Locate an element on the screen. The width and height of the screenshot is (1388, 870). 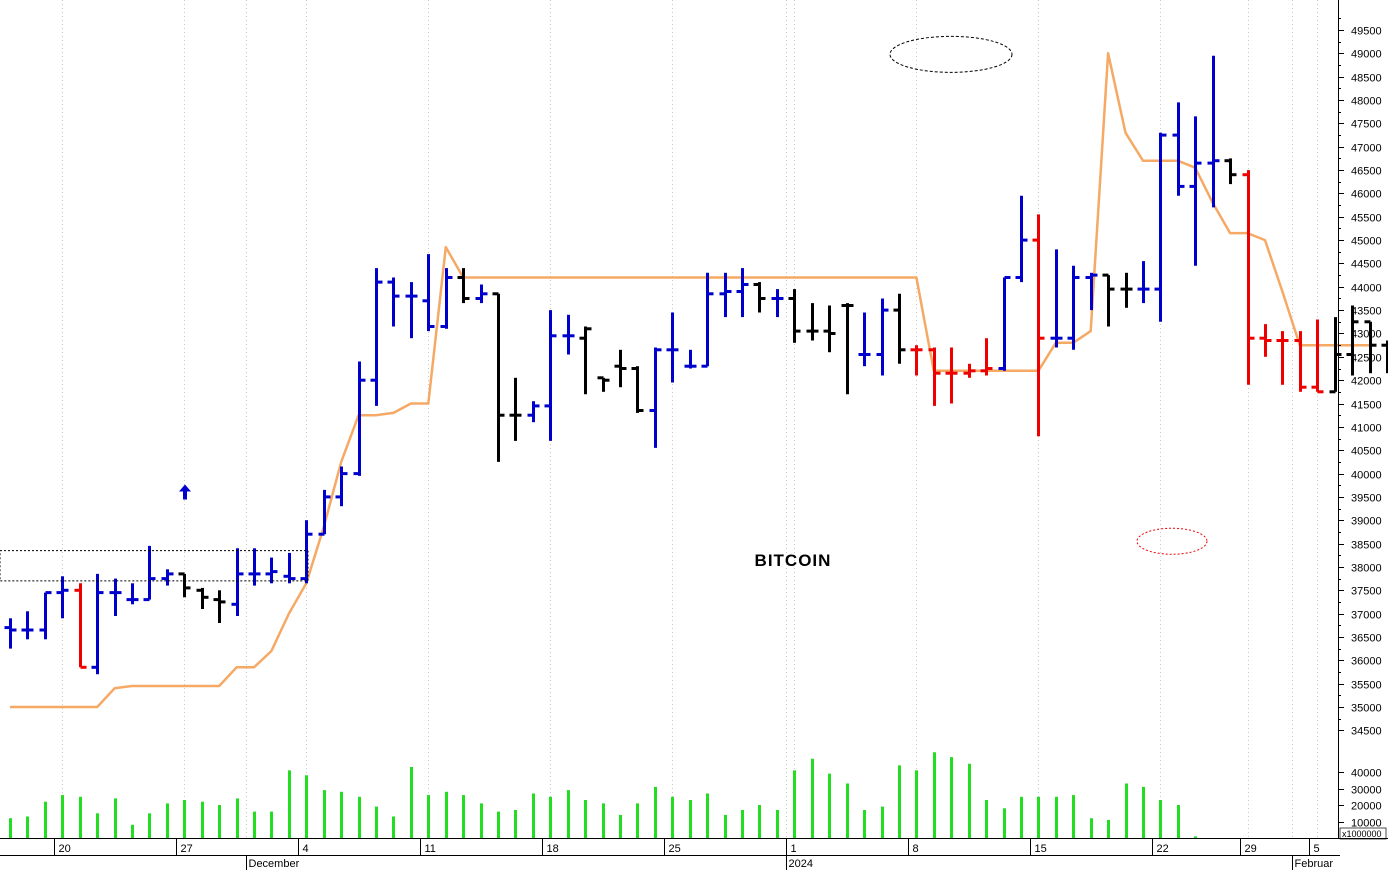
price-tick-label: 35500 is located at coordinates (1366, 686).